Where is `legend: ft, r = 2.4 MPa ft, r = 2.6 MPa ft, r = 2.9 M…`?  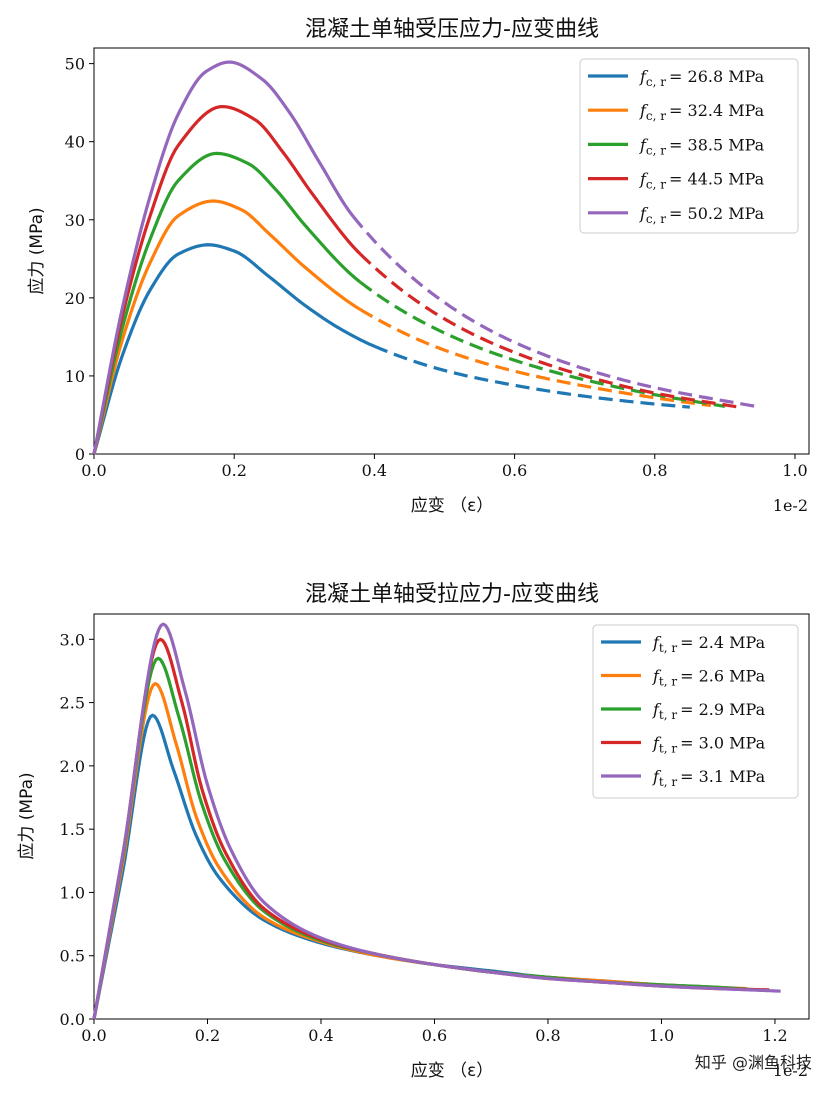 legend: ft, r = 2.4 MPa ft, r = 2.6 MPa ft, r = 2.9 M… is located at coordinates (695, 711).